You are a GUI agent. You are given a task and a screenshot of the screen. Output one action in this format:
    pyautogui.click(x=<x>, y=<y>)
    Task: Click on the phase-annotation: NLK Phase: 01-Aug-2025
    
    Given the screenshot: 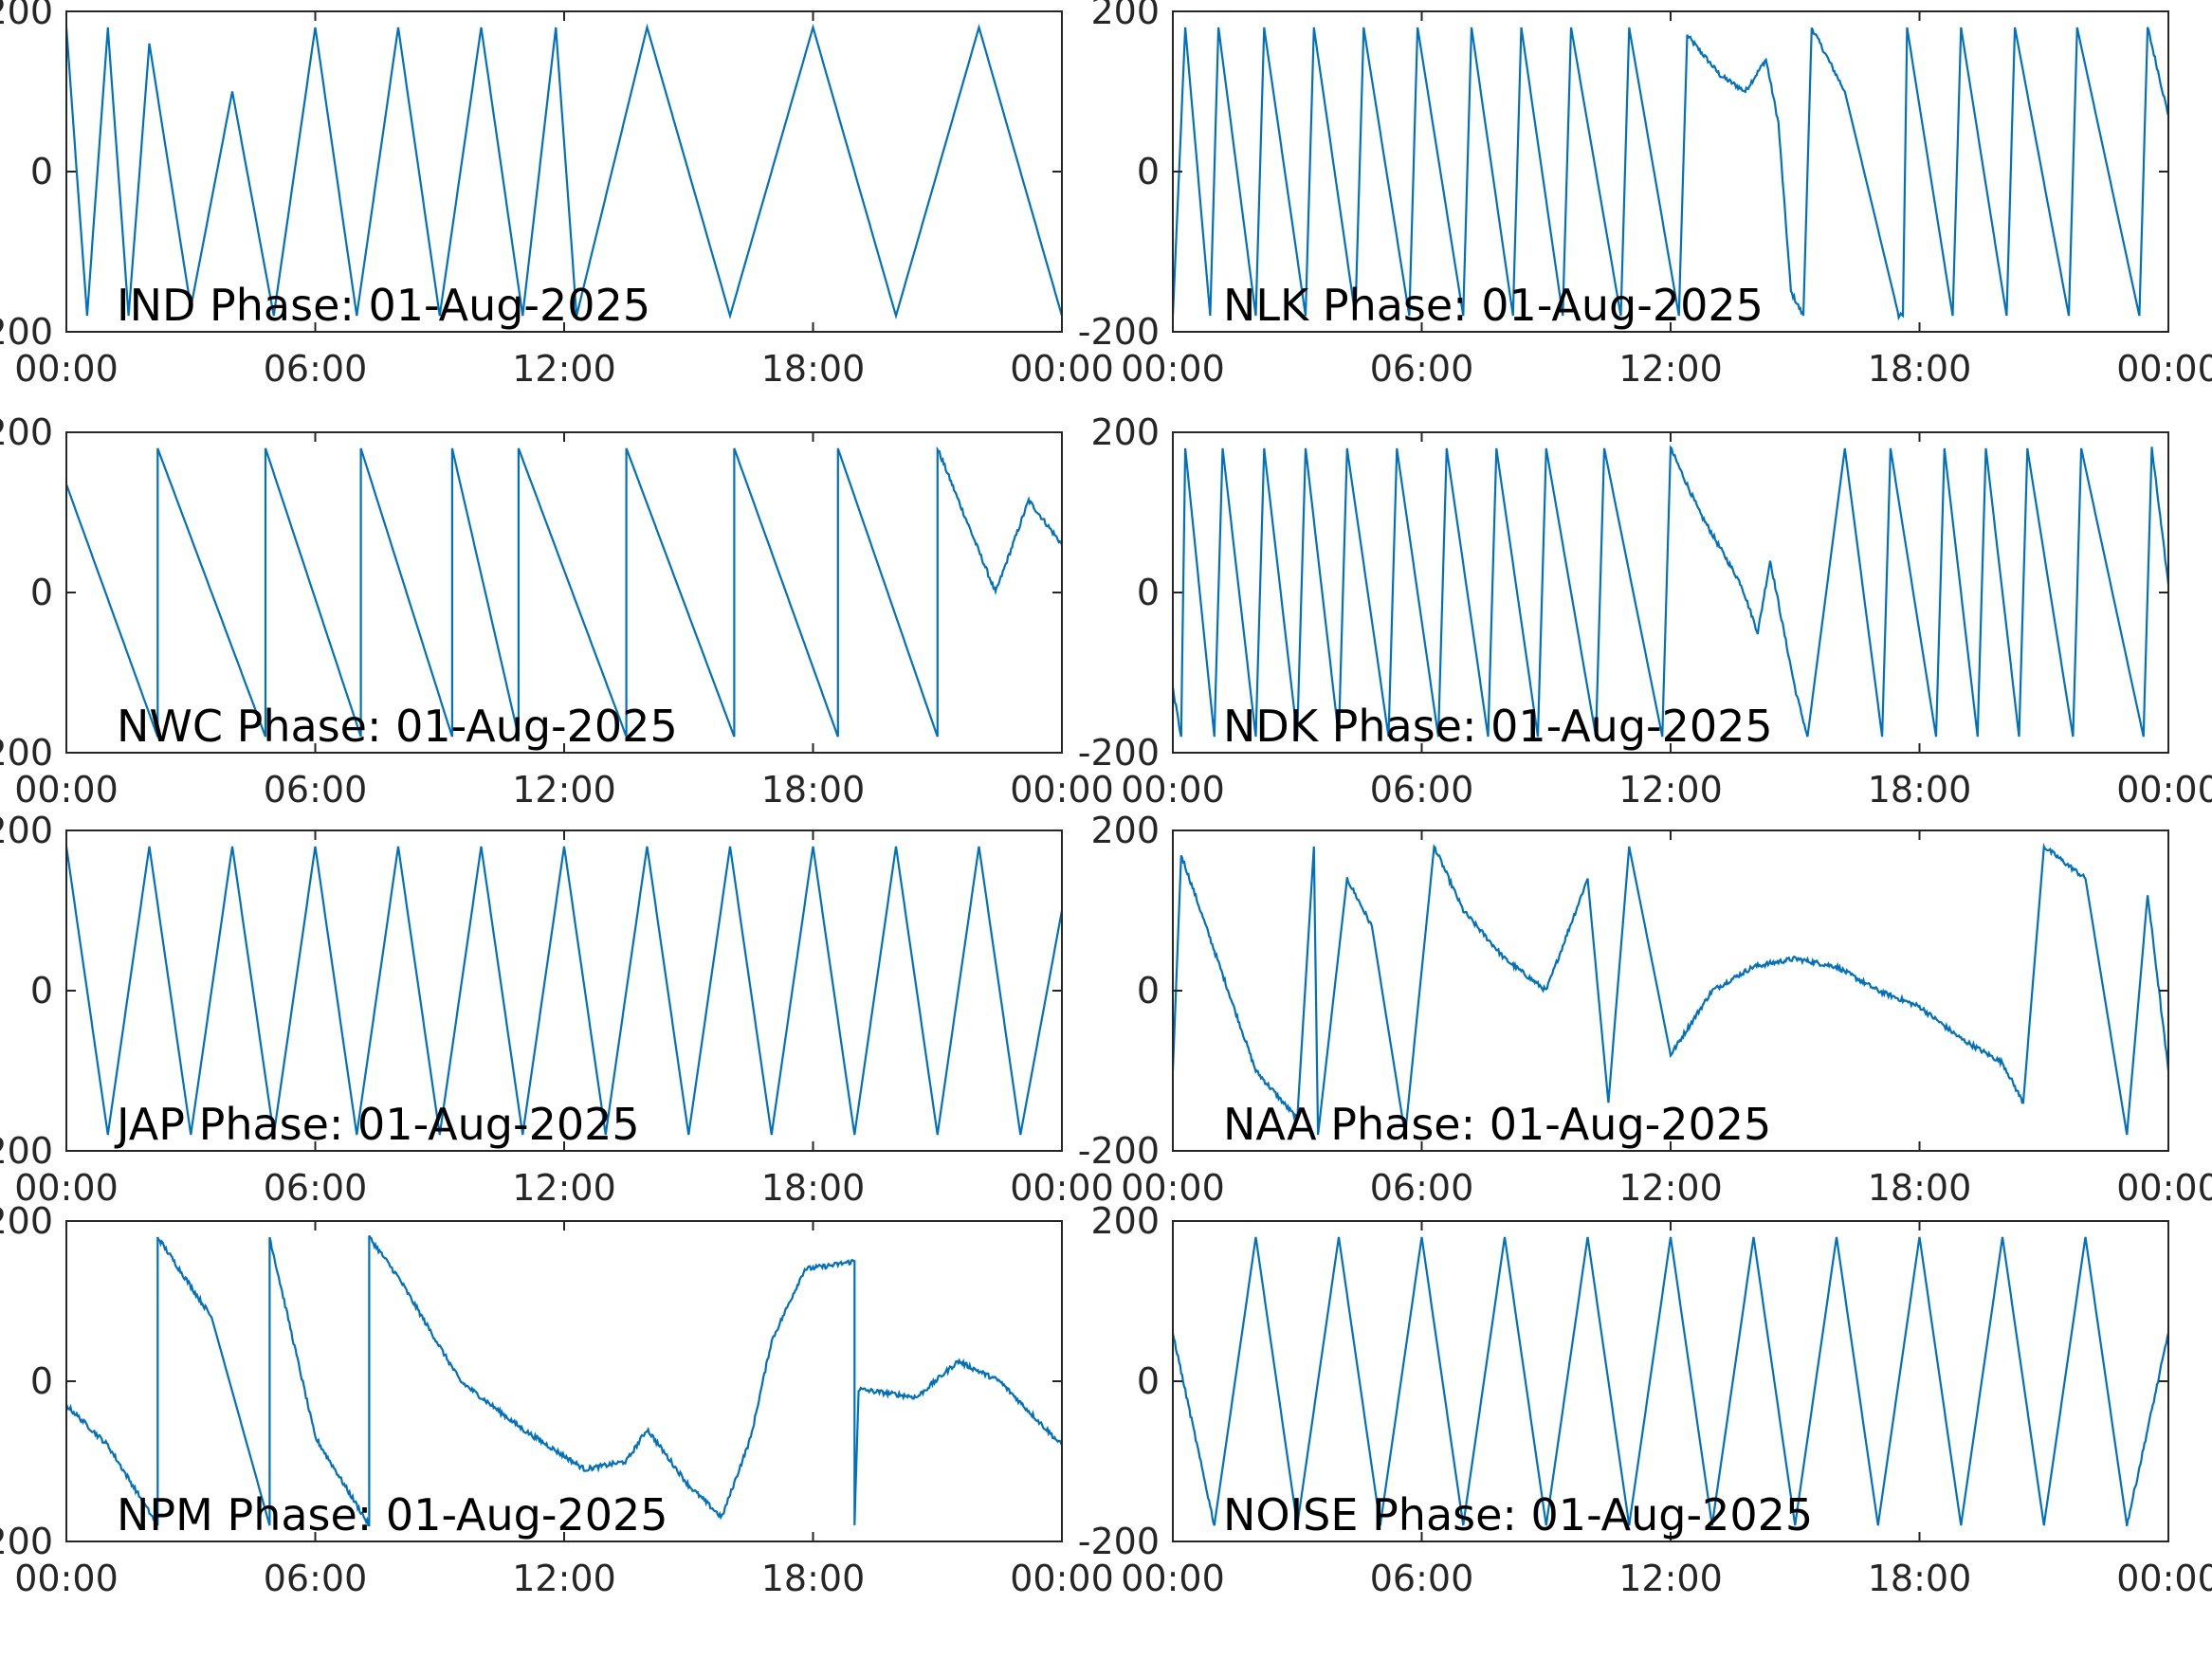 What is the action you would take?
    pyautogui.click(x=1493, y=305)
    